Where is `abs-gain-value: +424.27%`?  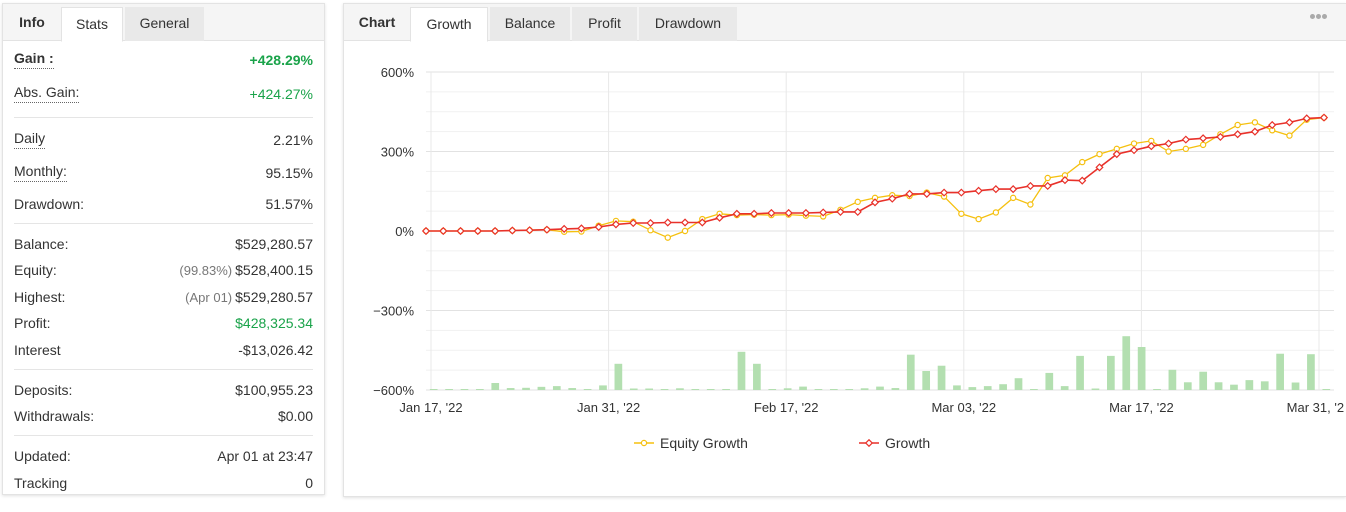
abs-gain-value: +424.27% is located at coordinates (281, 94).